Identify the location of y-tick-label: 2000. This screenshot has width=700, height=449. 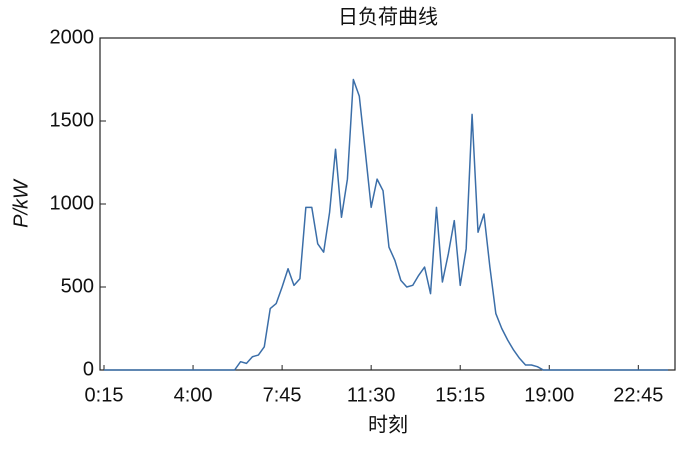
(72, 37).